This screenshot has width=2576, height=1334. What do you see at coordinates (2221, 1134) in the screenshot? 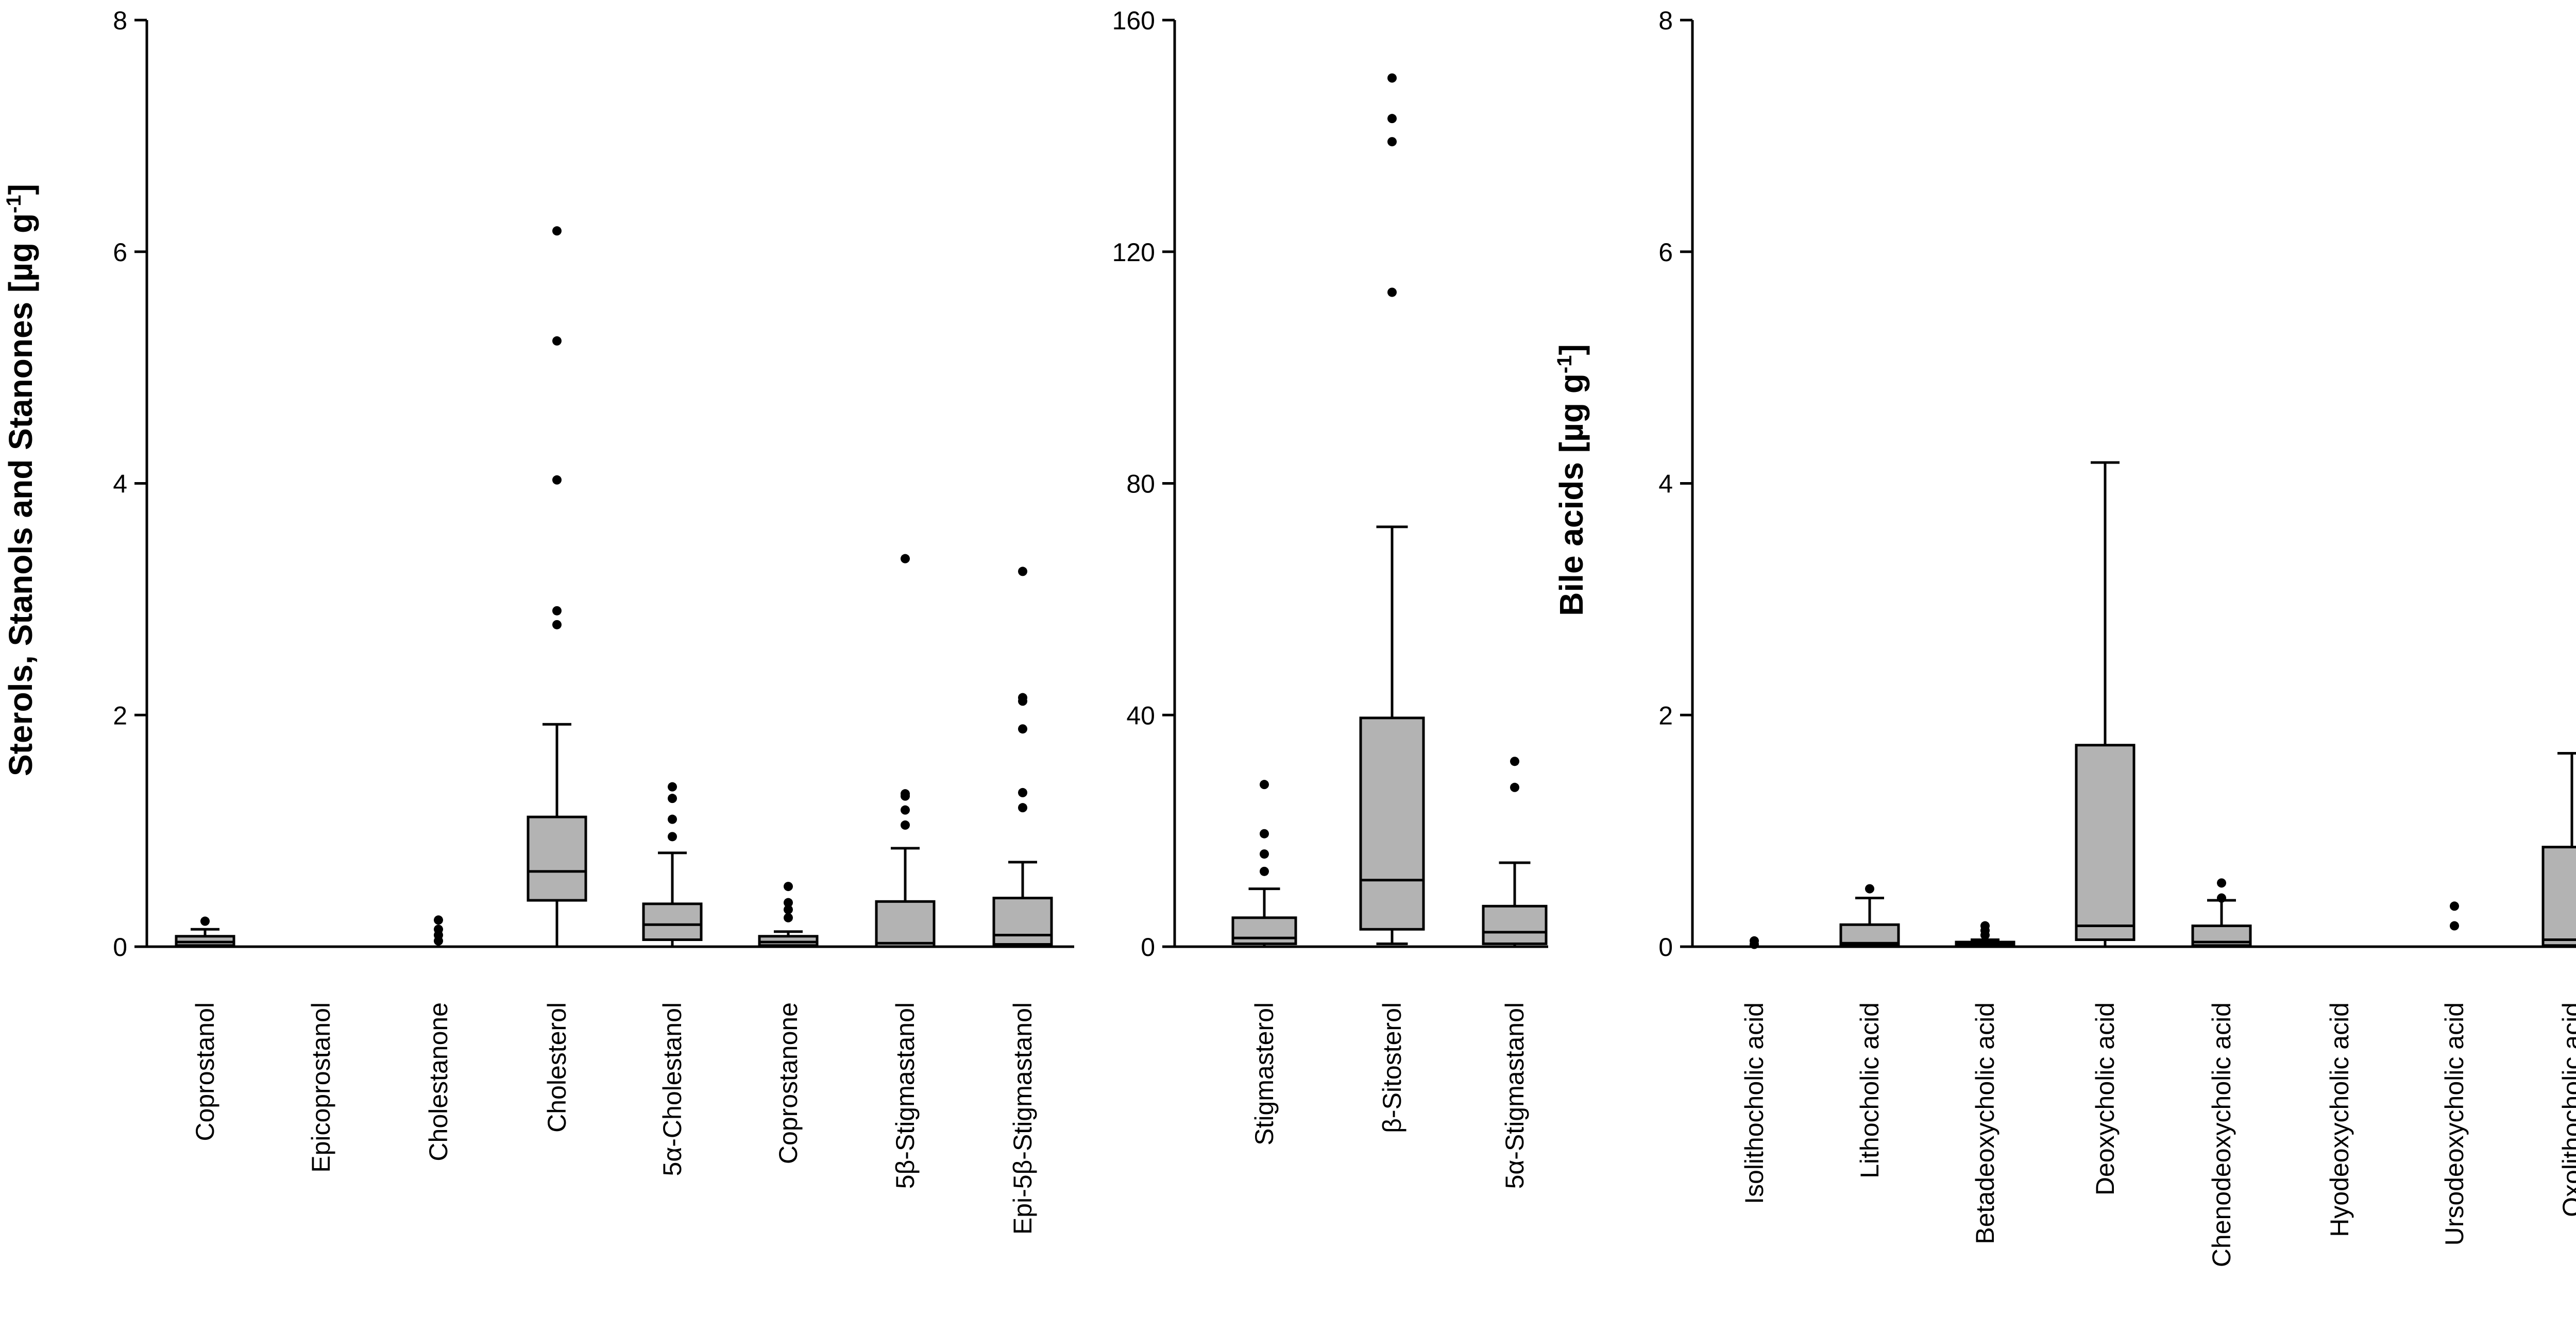
I see `x-tick-label: Chenodeoxycholic acid` at bounding box center [2221, 1134].